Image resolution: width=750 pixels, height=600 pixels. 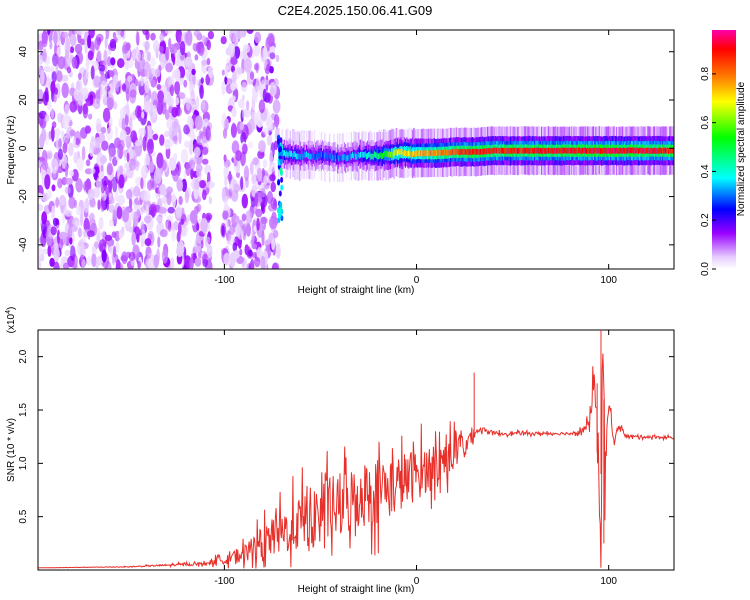 What do you see at coordinates (23, 52) in the screenshot?
I see `y-tick-label: 40` at bounding box center [23, 52].